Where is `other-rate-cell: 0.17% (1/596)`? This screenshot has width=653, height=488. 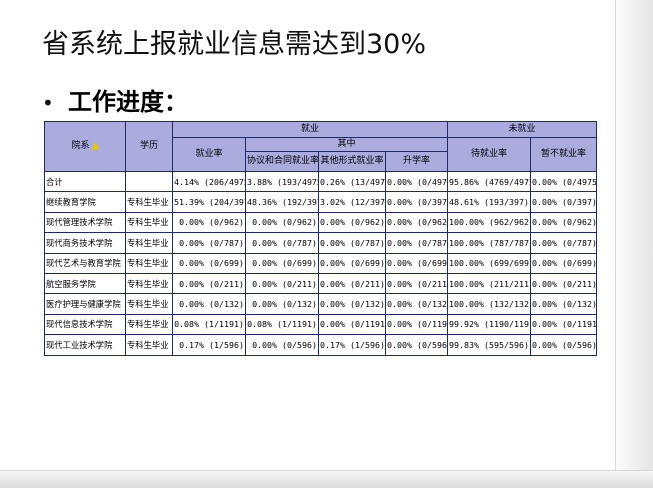 other-rate-cell: 0.17% (1/596) is located at coordinates (352, 345).